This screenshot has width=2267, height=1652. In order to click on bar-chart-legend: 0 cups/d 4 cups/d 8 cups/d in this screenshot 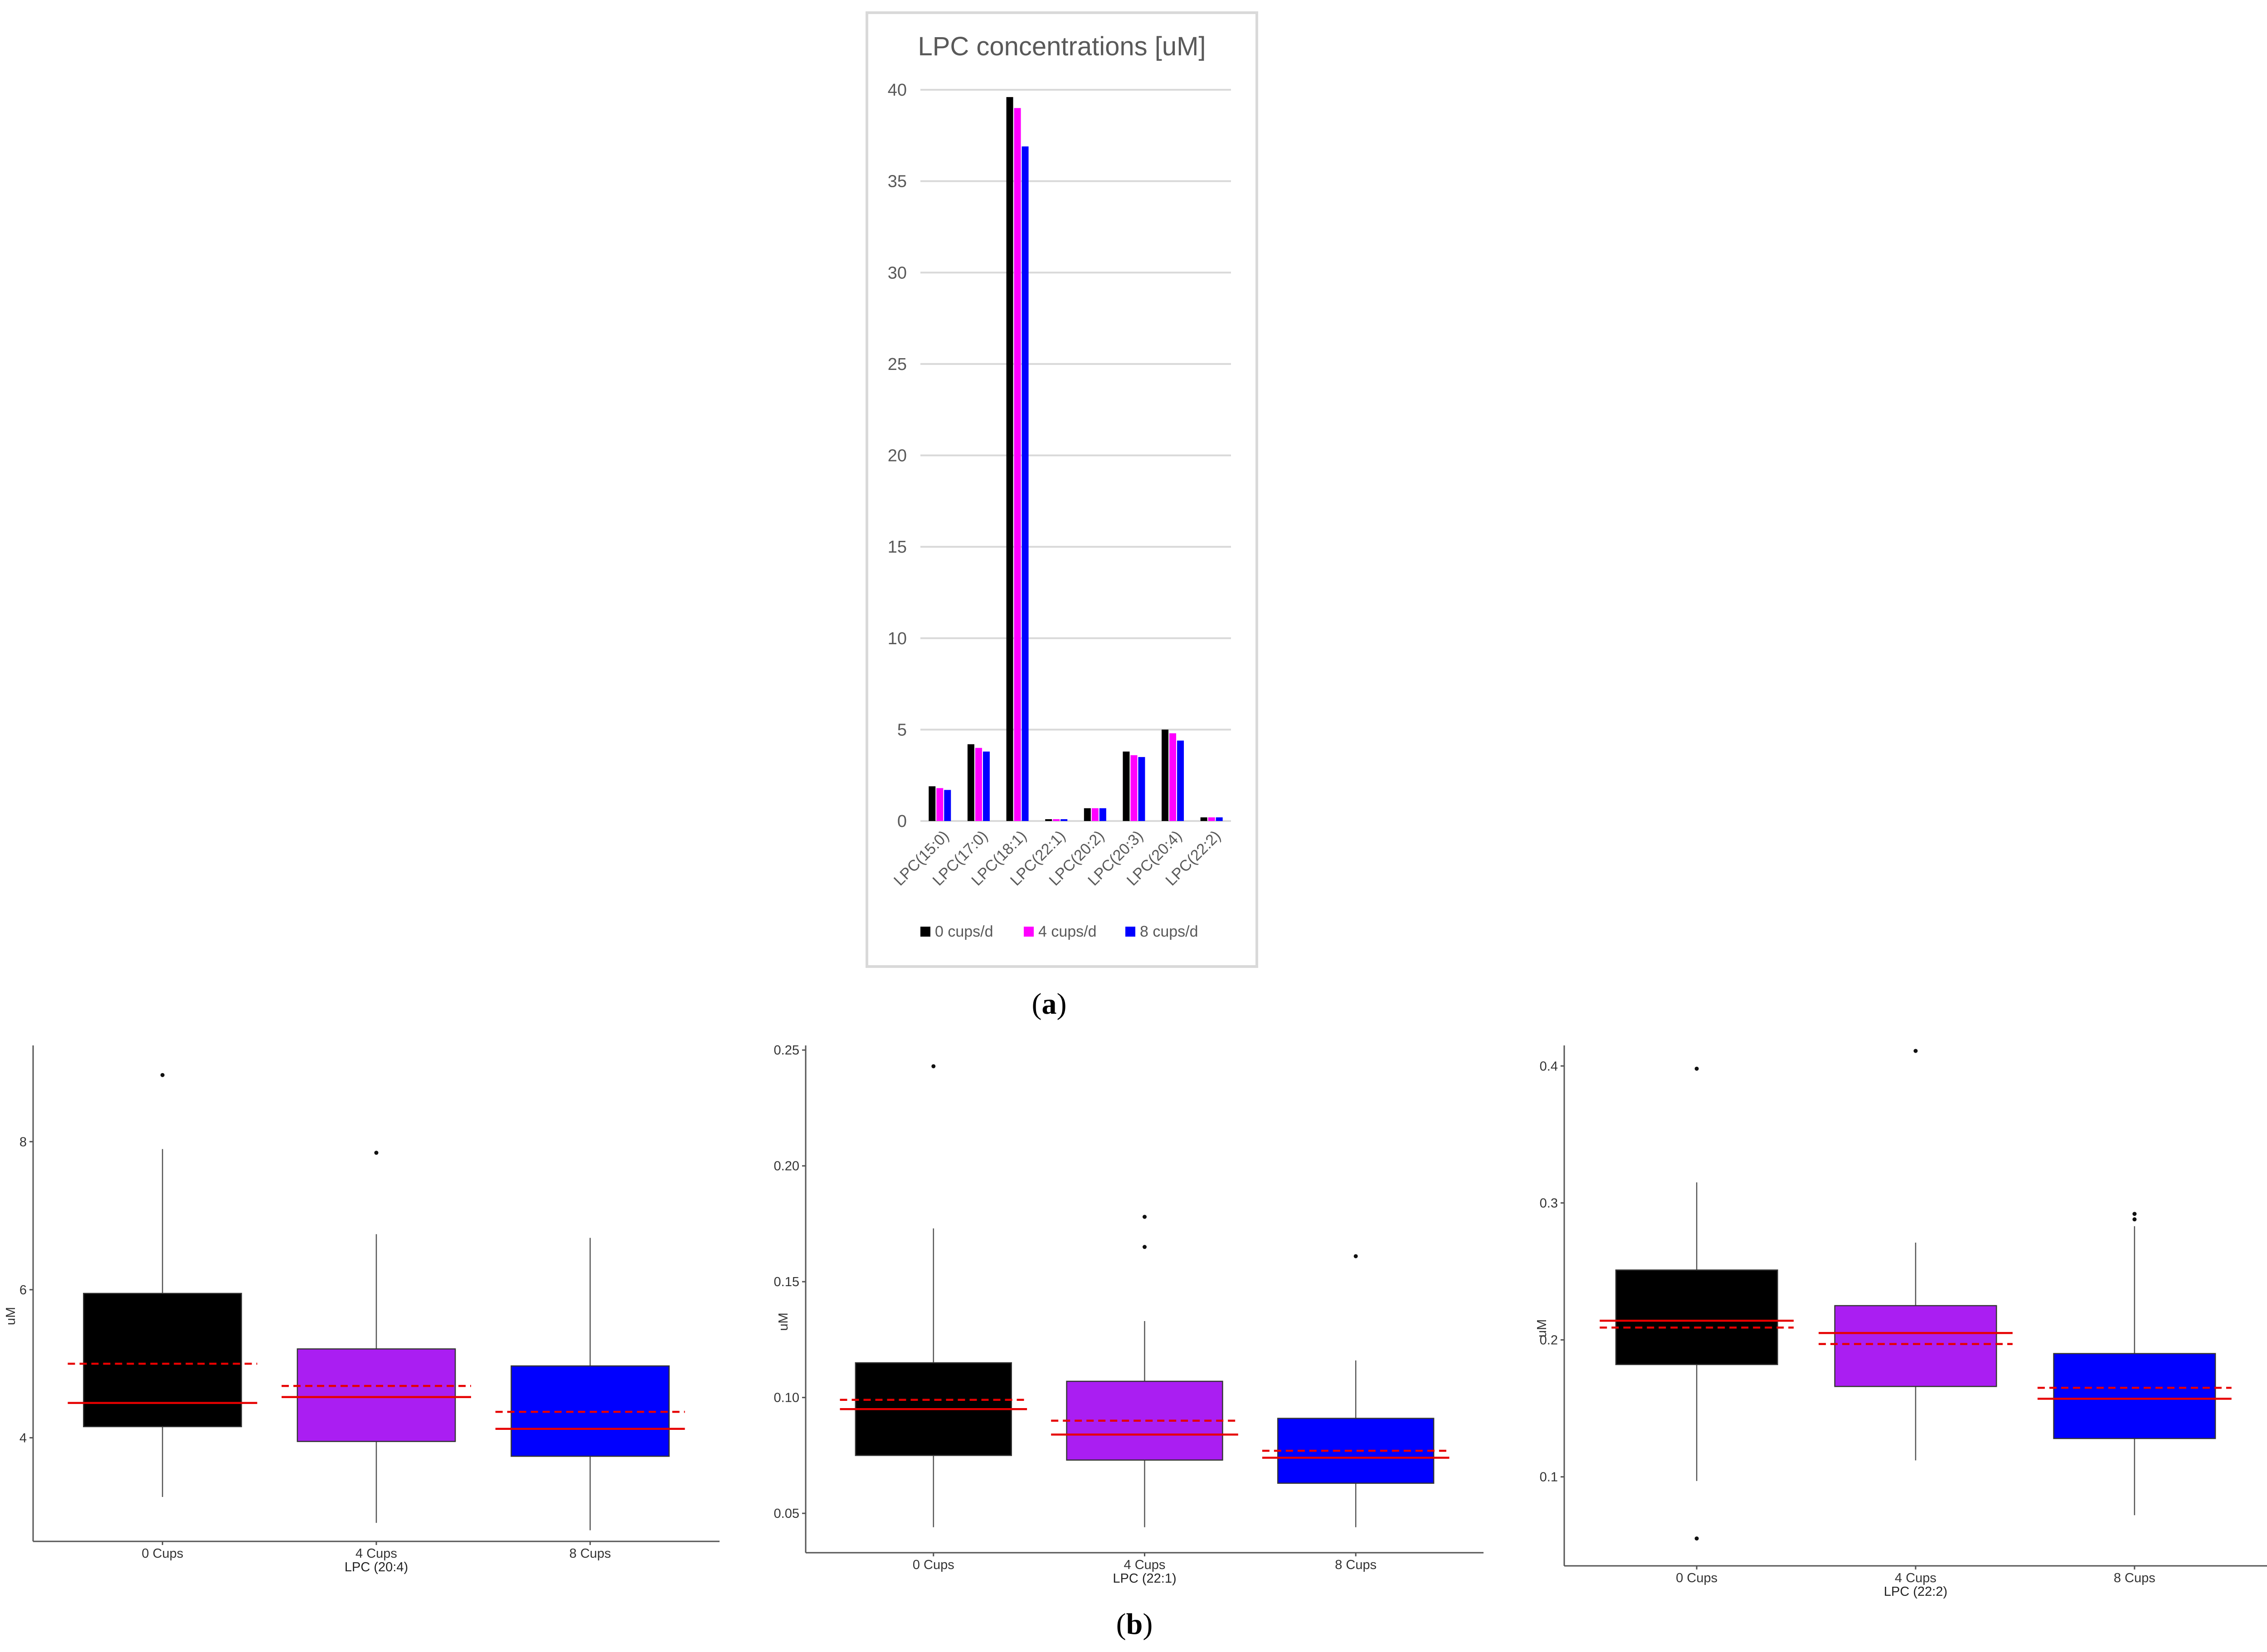, I will do `click(1059, 932)`.